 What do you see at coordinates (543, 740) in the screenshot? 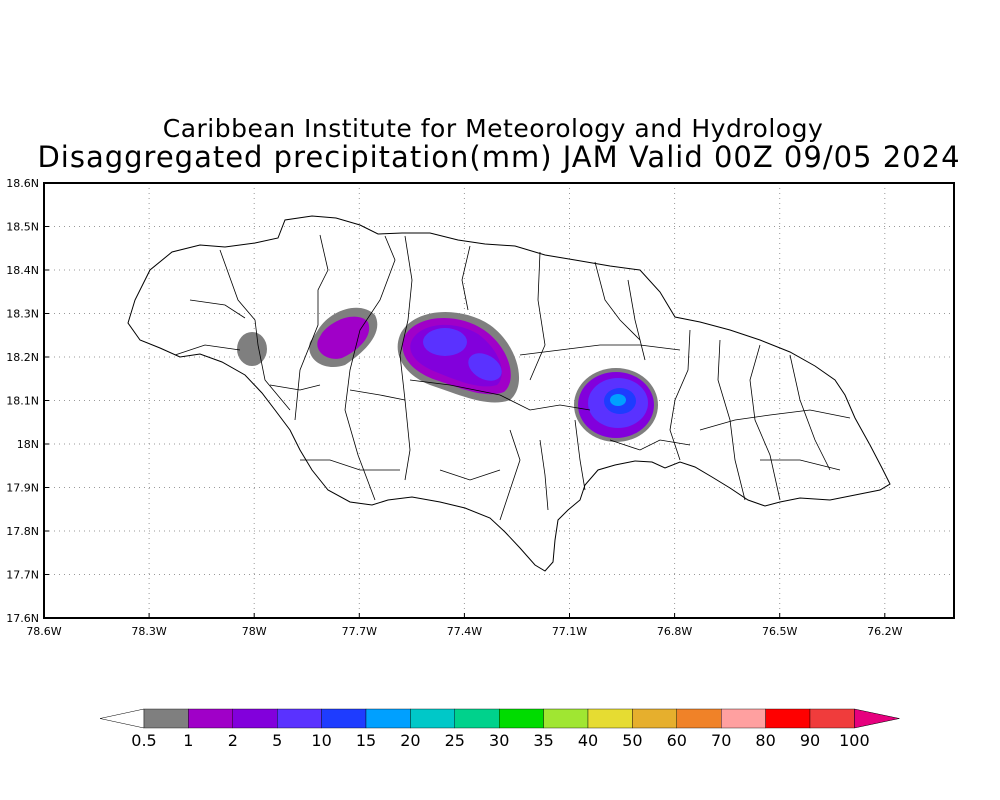
I see `colorbar-label: 35` at bounding box center [543, 740].